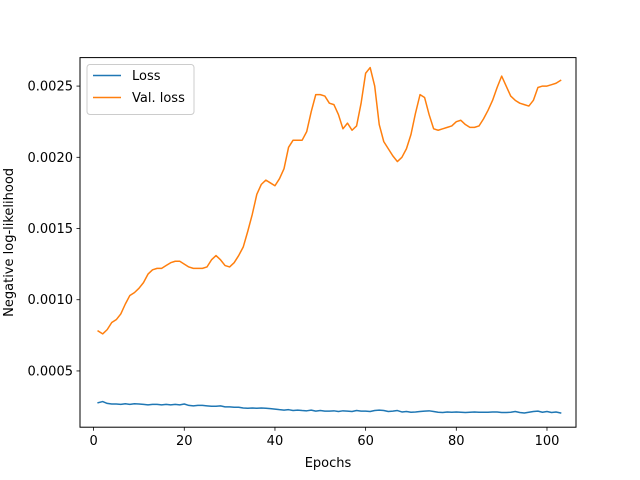 The width and height of the screenshot is (640, 480). What do you see at coordinates (547, 441) in the screenshot?
I see `x-tick-label: 100` at bounding box center [547, 441].